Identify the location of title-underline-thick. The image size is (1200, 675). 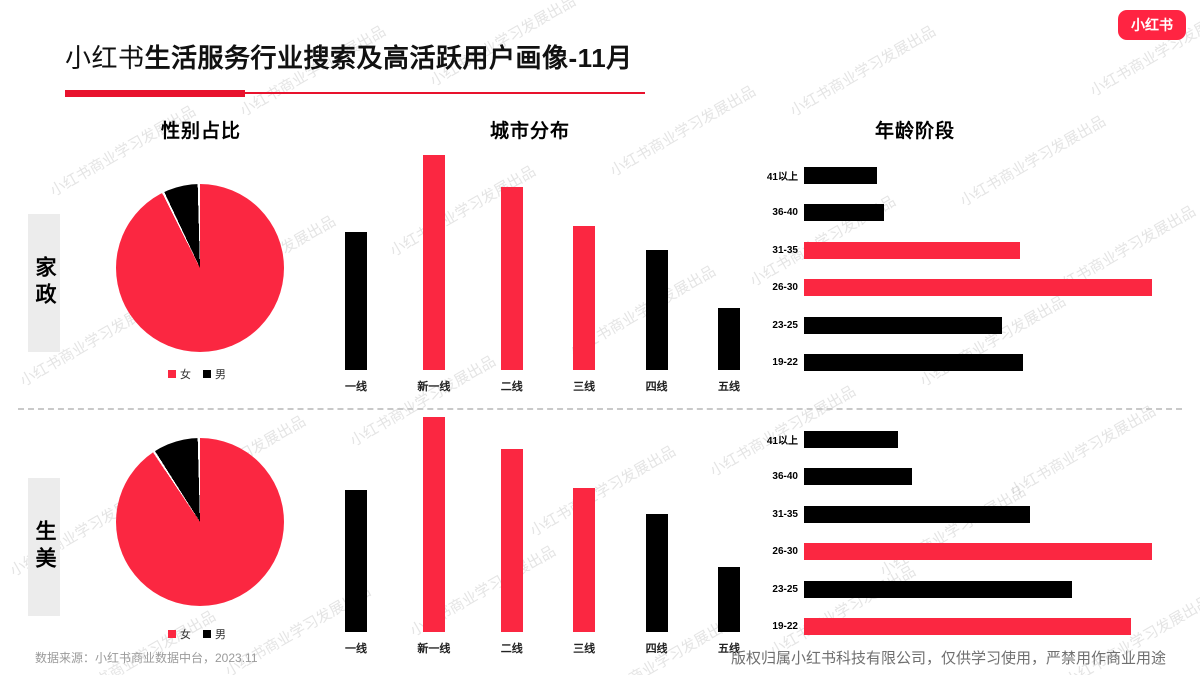
(155, 93).